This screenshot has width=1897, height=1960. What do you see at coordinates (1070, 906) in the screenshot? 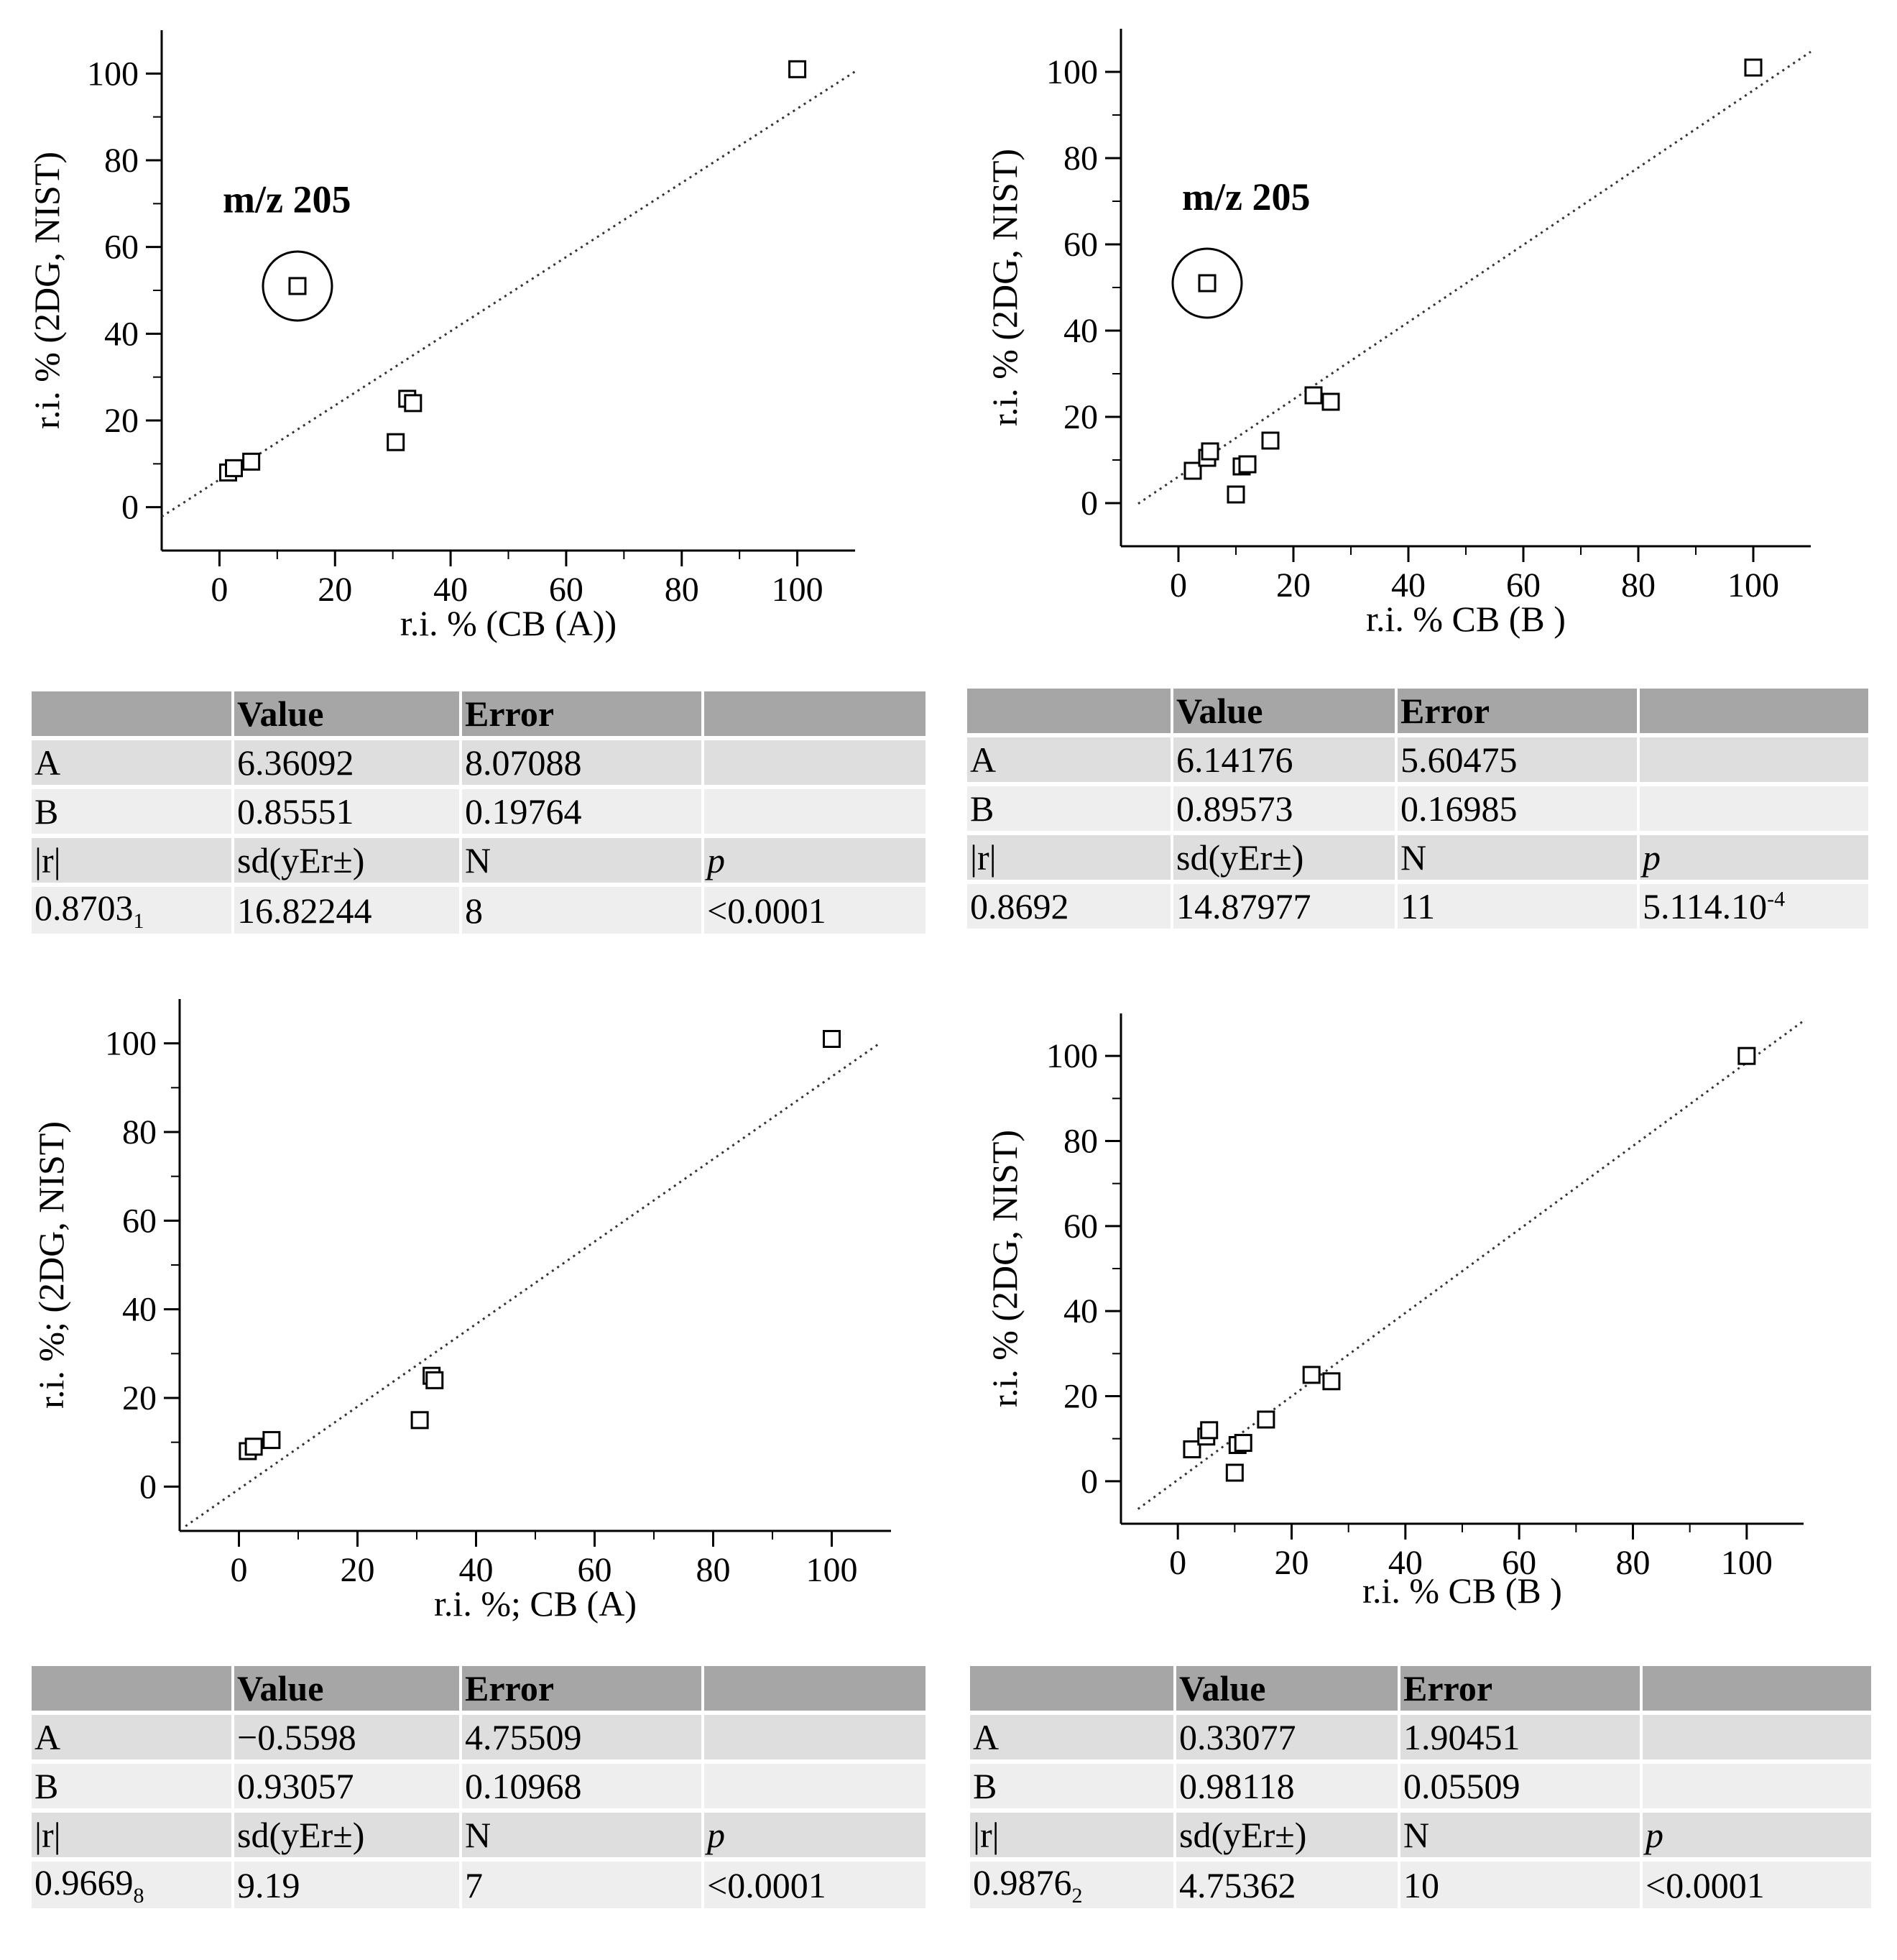
I see `table-cell: 0.8692` at bounding box center [1070, 906].